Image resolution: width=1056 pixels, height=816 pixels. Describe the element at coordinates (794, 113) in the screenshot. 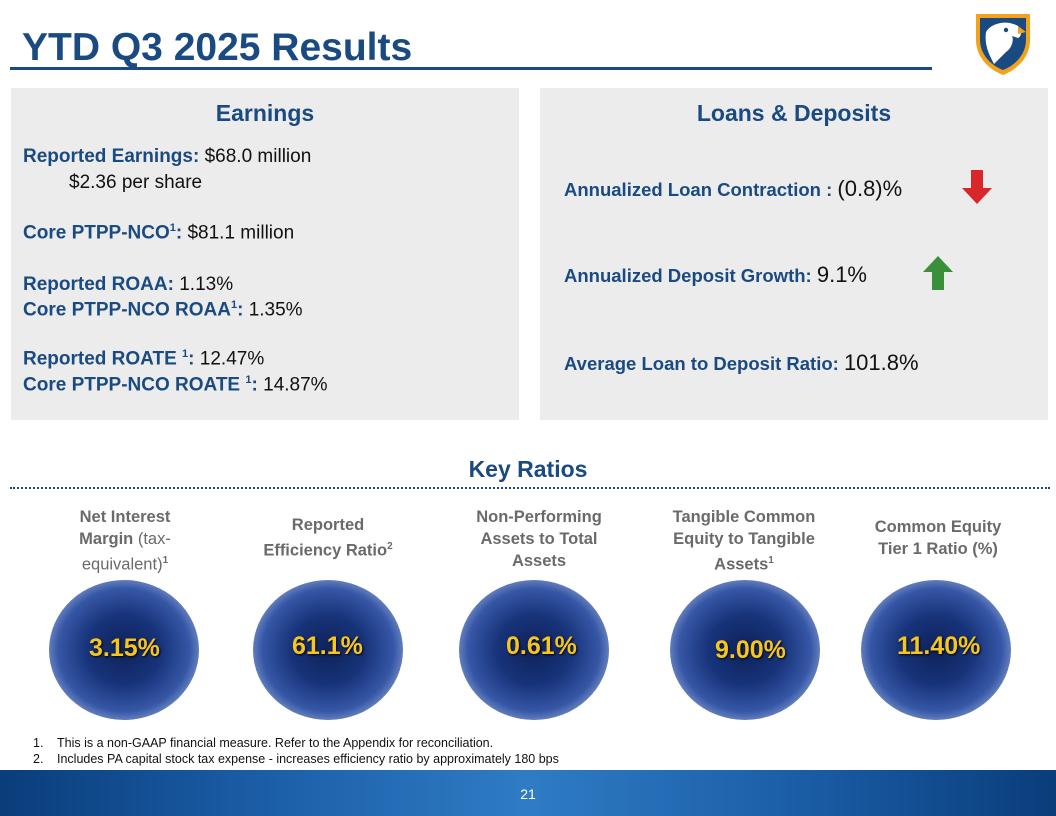

I see `loans-deposits-heading: Loans & Deposits` at that location.